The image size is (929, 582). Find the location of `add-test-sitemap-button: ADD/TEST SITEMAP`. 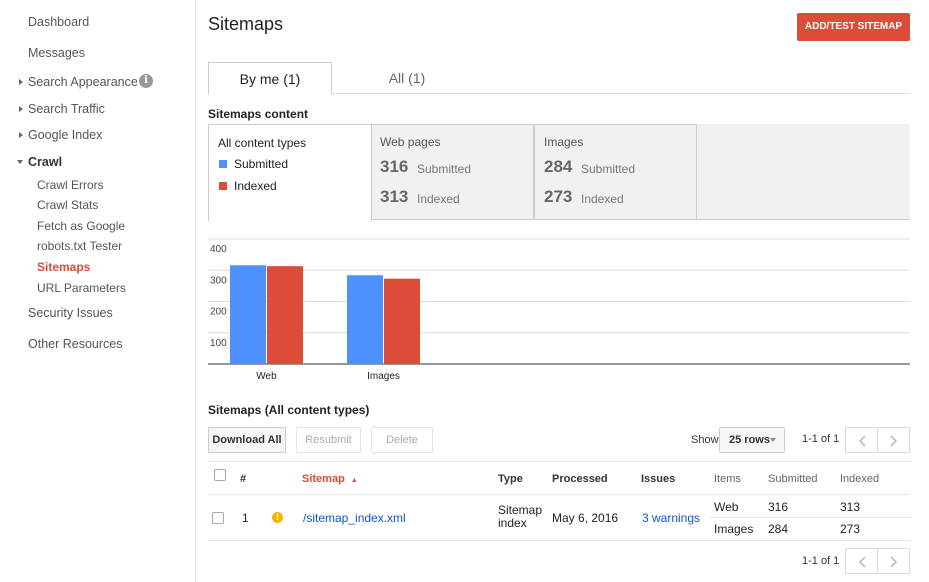

add-test-sitemap-button: ADD/TEST SITEMAP is located at coordinates (853, 27).